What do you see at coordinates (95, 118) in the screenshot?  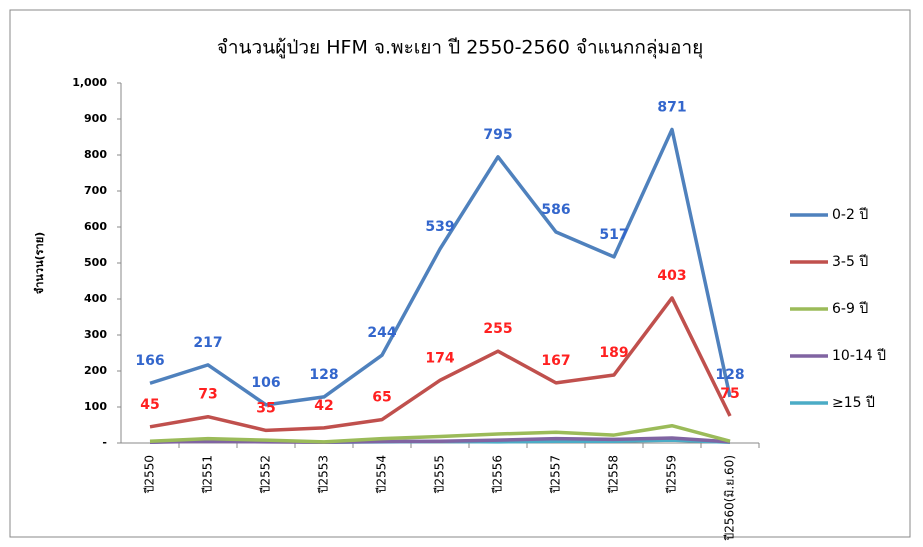 I see `y-tick-label: 900` at bounding box center [95, 118].